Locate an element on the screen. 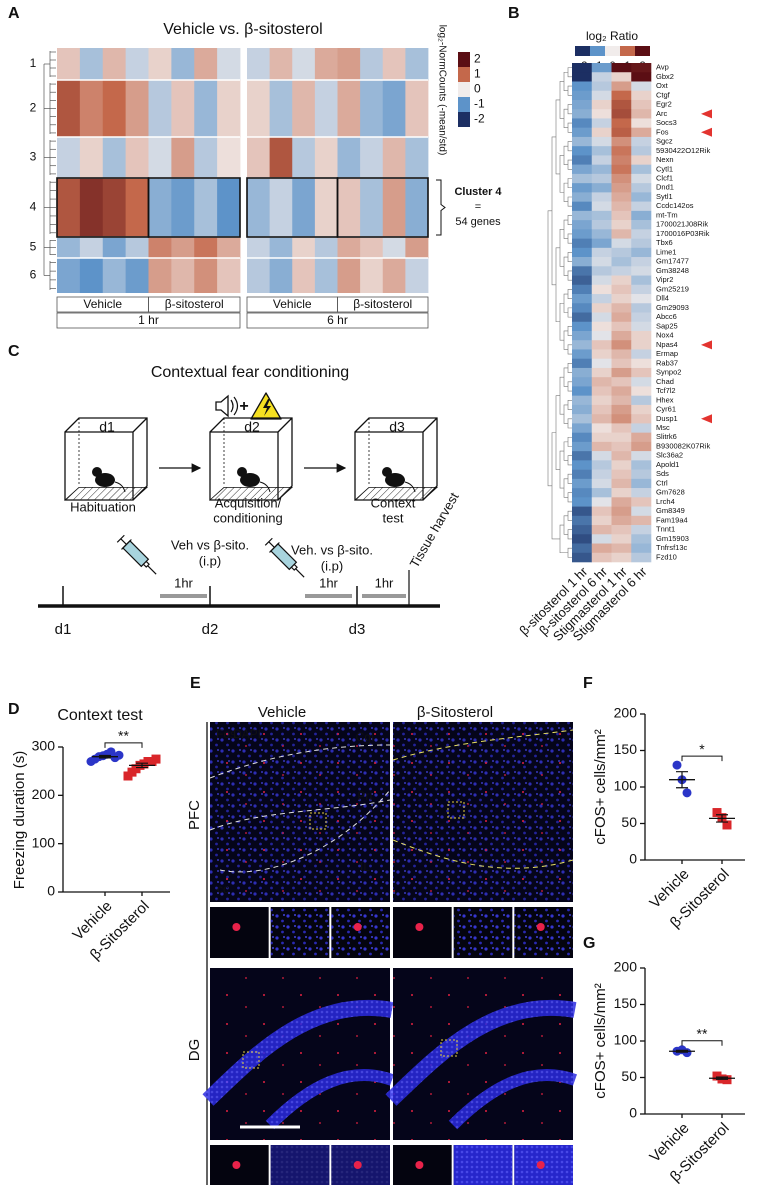 This screenshot has width=774, height=1188. gene-label: Fzd10 is located at coordinates (666, 556).